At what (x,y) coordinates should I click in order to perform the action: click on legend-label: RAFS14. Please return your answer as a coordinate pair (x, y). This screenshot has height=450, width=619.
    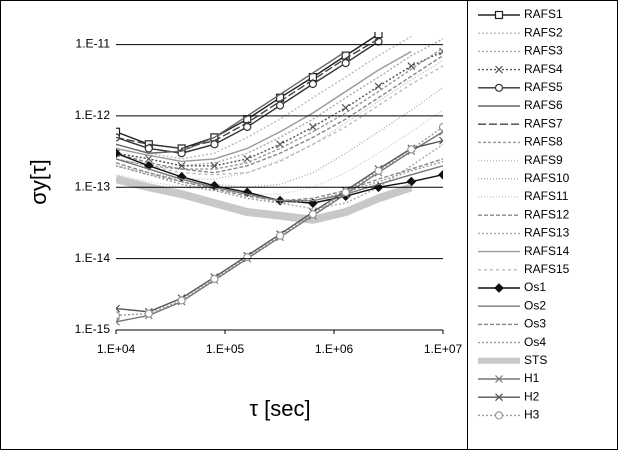
    Looking at the image, I should click on (547, 251).